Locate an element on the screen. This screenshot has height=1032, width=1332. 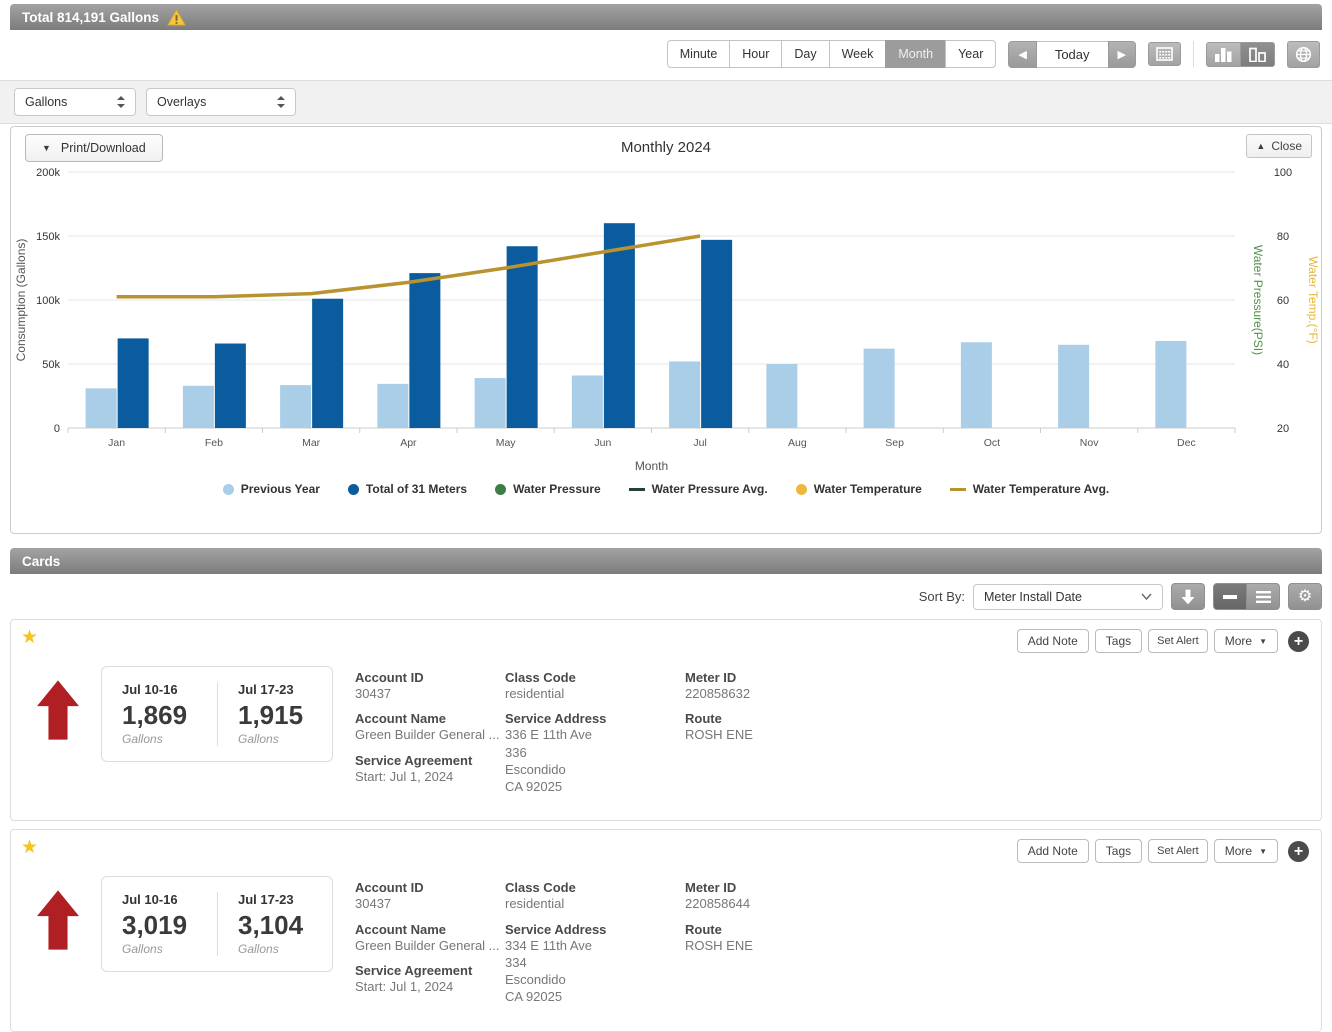
globe-button is located at coordinates (1303, 54).